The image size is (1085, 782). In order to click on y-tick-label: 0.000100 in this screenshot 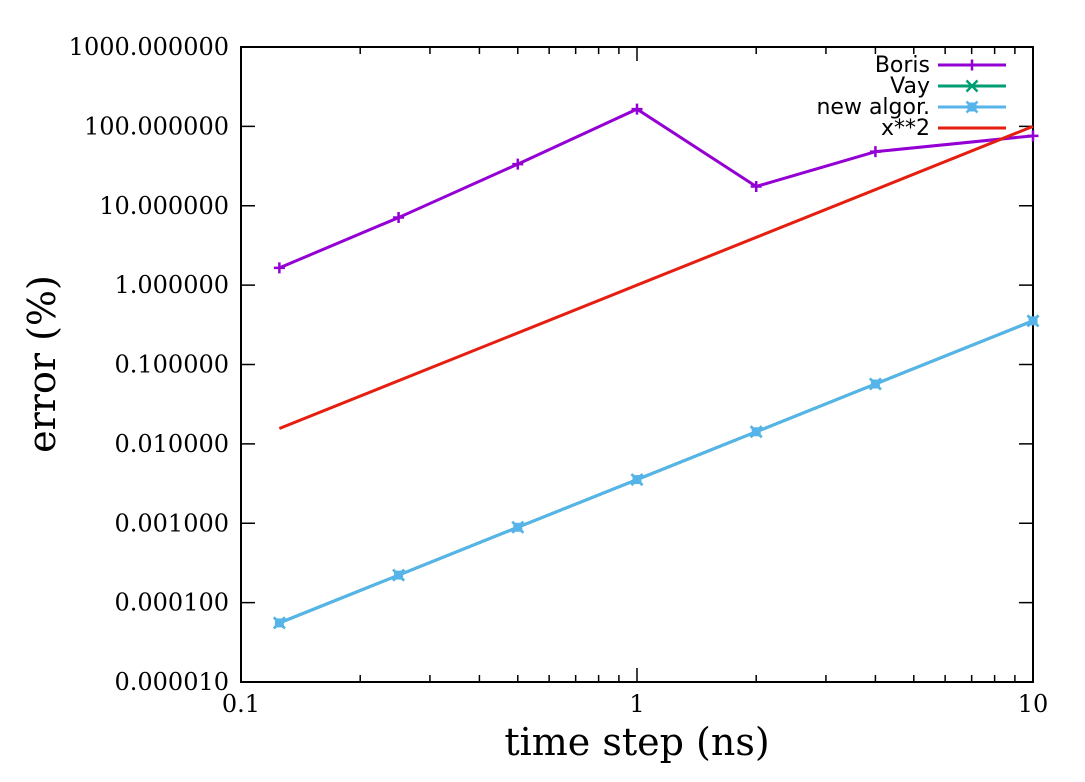, I will do `click(171, 603)`.